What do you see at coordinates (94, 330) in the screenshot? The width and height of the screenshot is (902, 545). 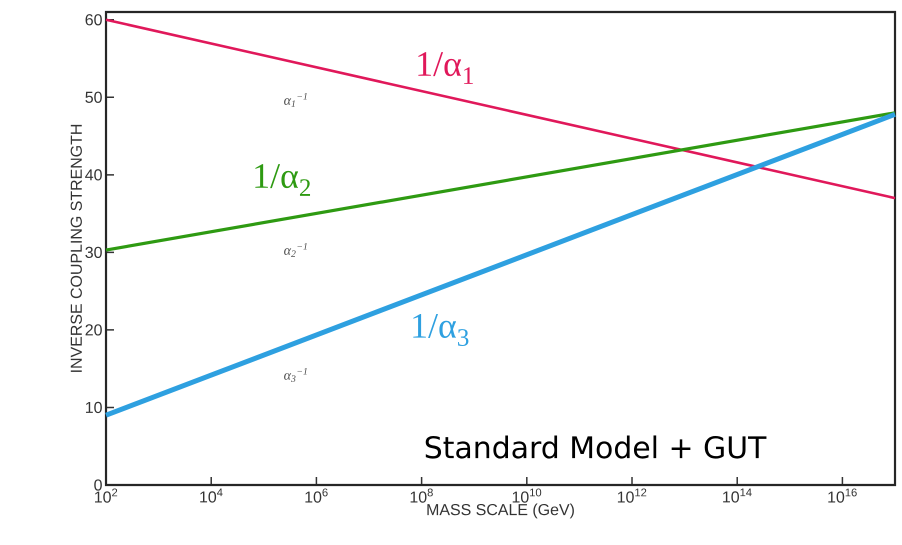 I see `y-tick-label: 20` at bounding box center [94, 330].